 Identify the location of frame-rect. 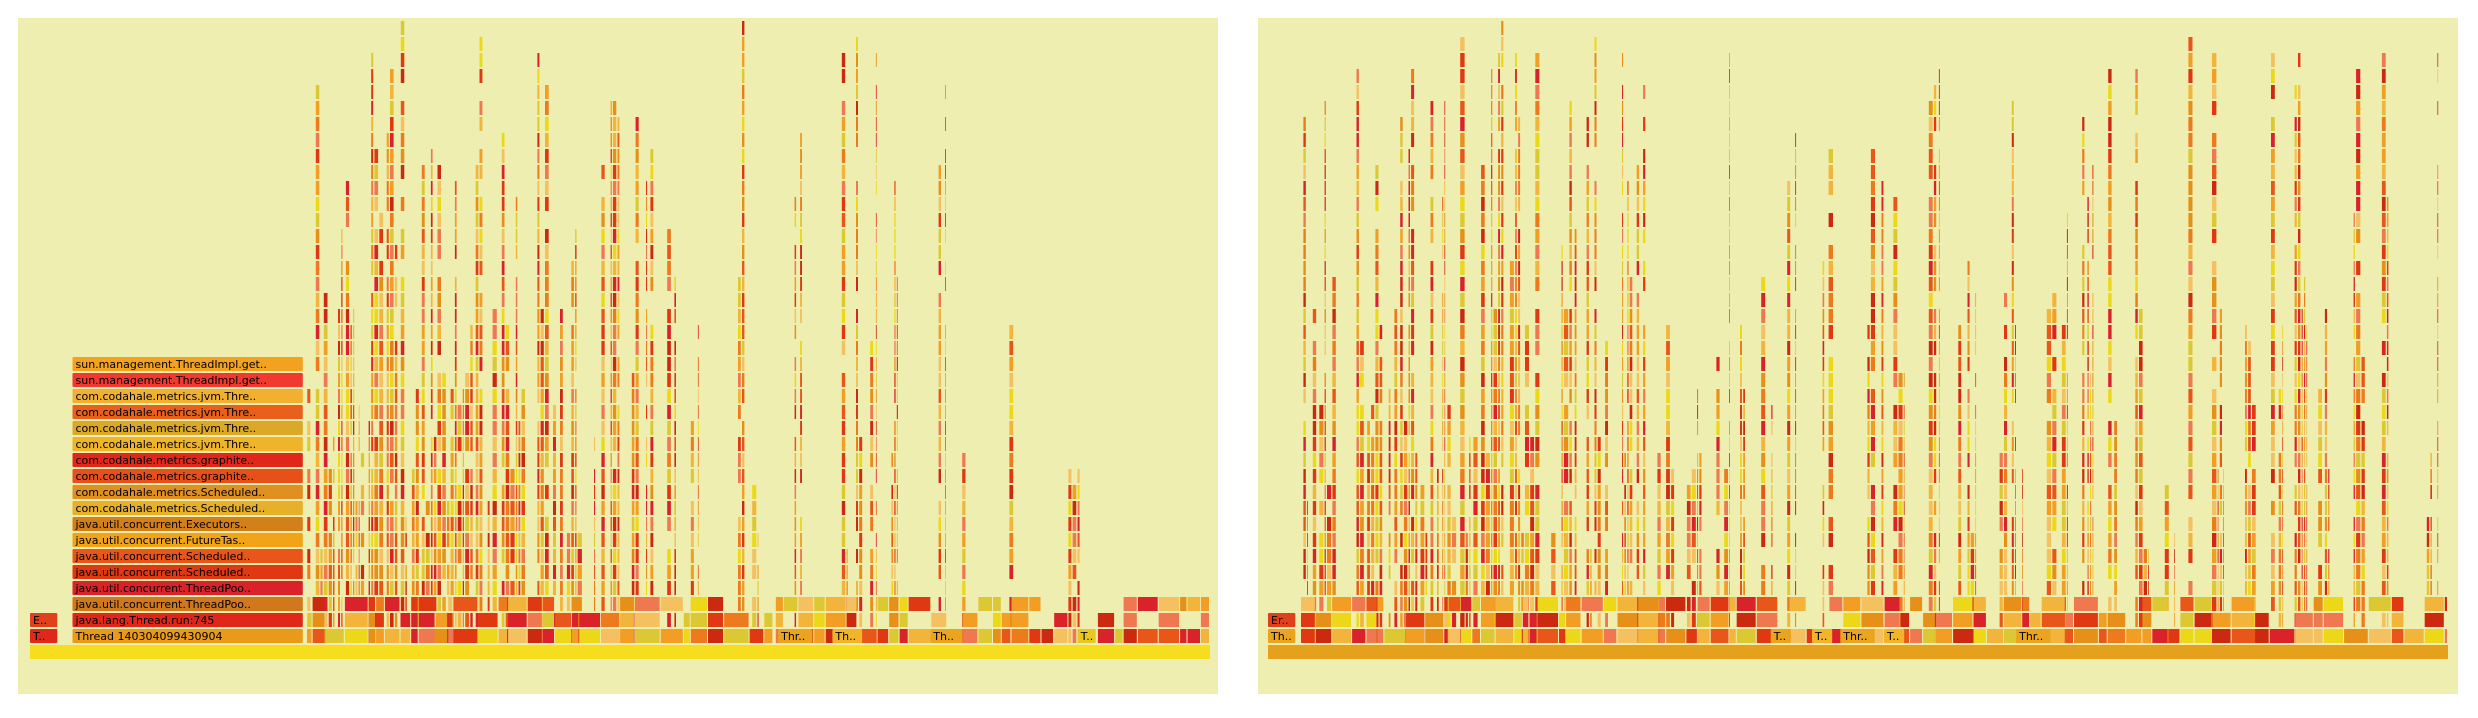
(187, 364).